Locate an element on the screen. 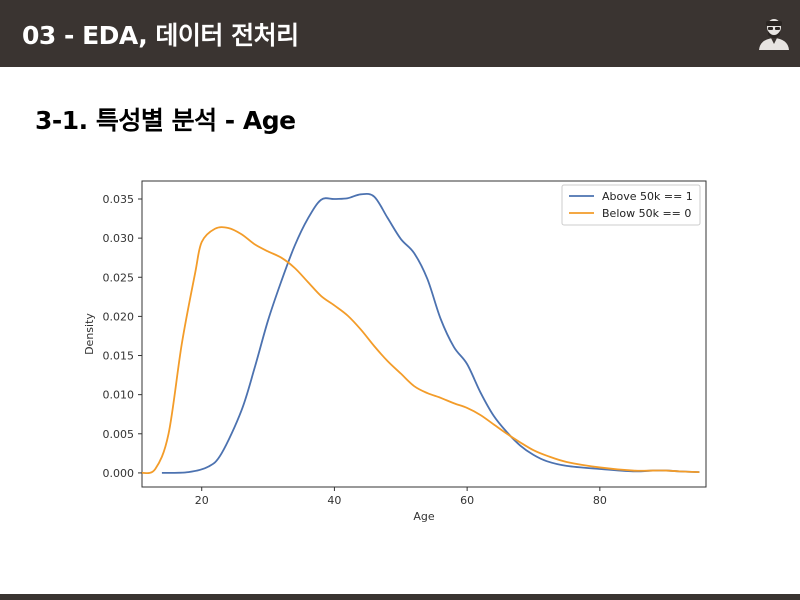 This screenshot has height=600, width=800. chart-legend: Above 50k == 1 Below 50k == 0 is located at coordinates (631, 205).